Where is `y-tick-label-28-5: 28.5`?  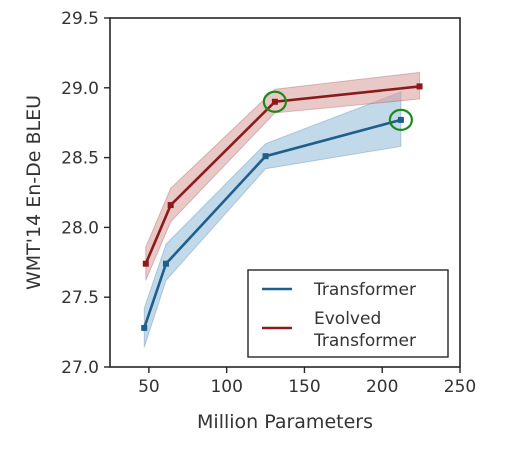
y-tick-label-28-5: 28.5 is located at coordinates (80, 159).